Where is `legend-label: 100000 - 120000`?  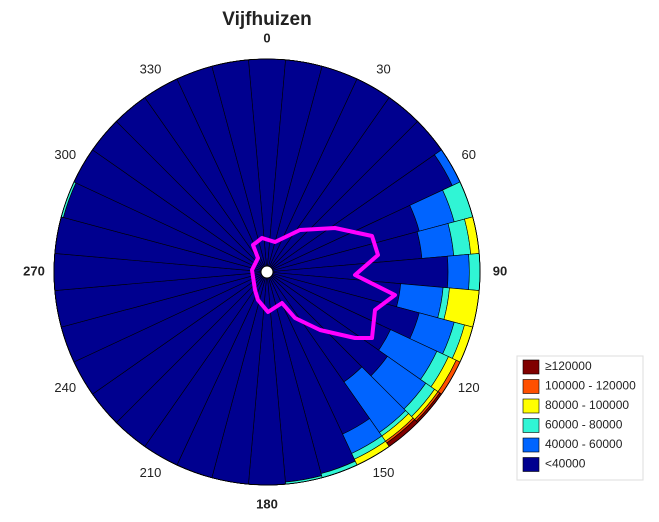
legend-label: 100000 - 120000 is located at coordinates (590, 386).